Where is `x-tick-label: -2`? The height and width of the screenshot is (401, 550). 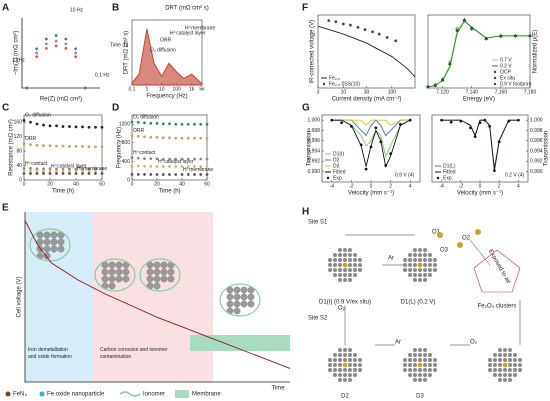
x-tick-label: -2 is located at coordinates (351, 186).